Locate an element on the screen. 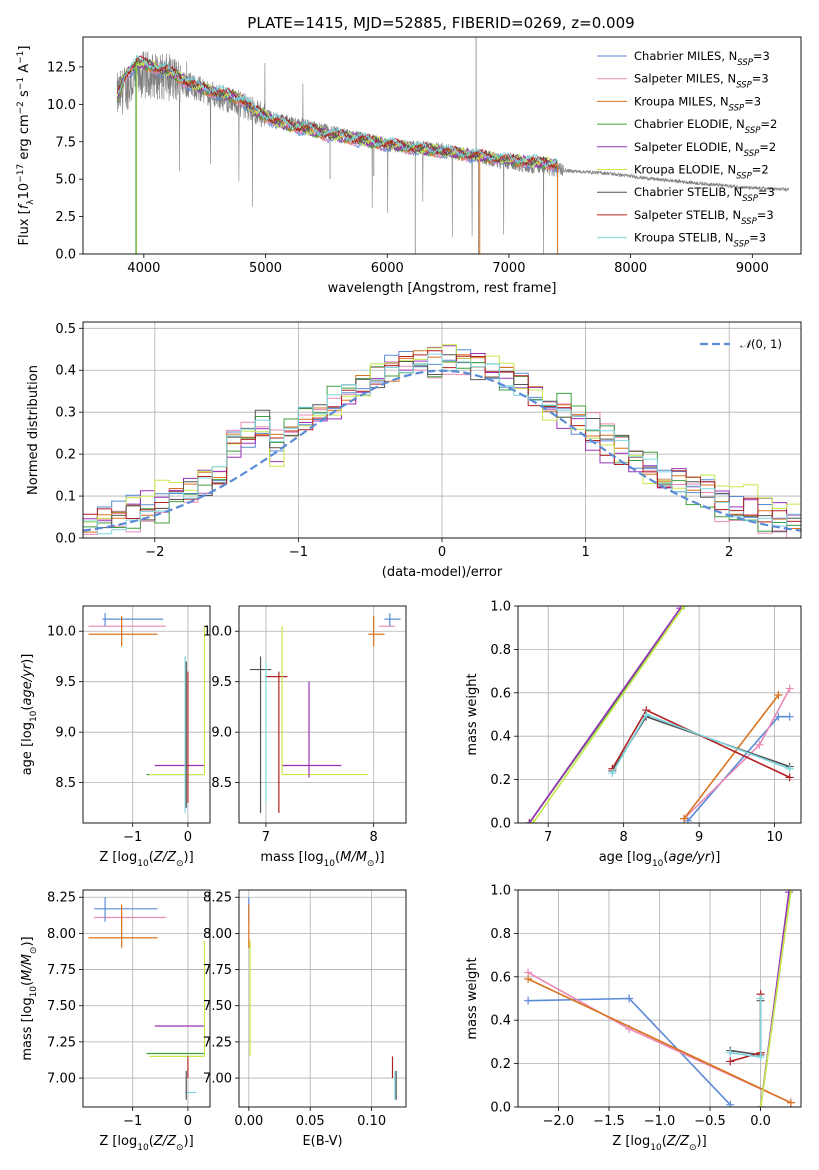 This screenshot has width=819, height=1170. y-tick-label: 8.5 is located at coordinates (65, 783).